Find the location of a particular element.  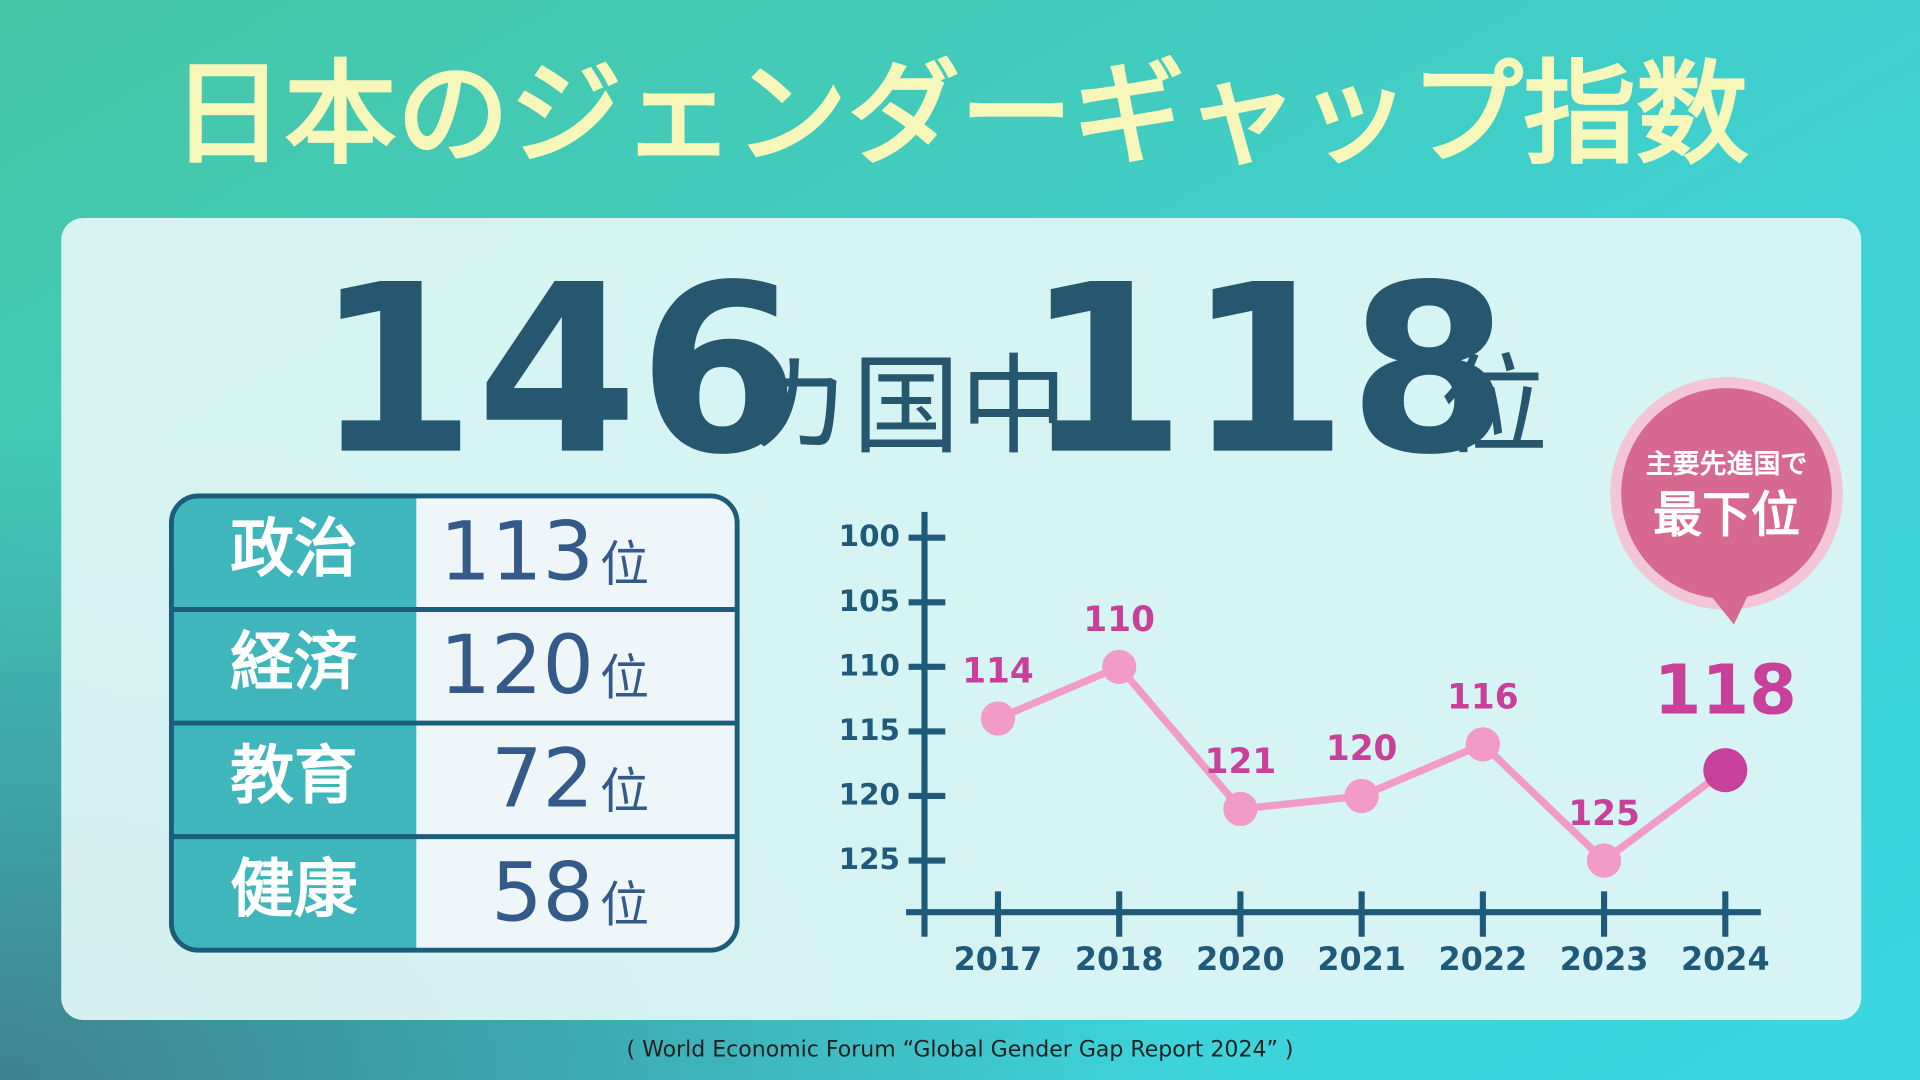

y-tick-label: 115 is located at coordinates (869, 730).